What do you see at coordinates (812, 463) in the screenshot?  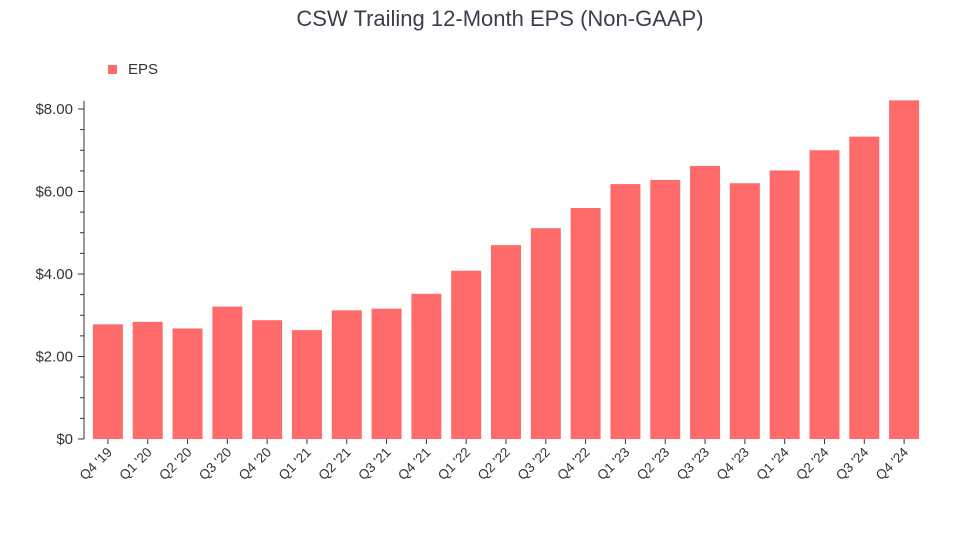 I see `x-tick-label: Q2 '24` at bounding box center [812, 463].